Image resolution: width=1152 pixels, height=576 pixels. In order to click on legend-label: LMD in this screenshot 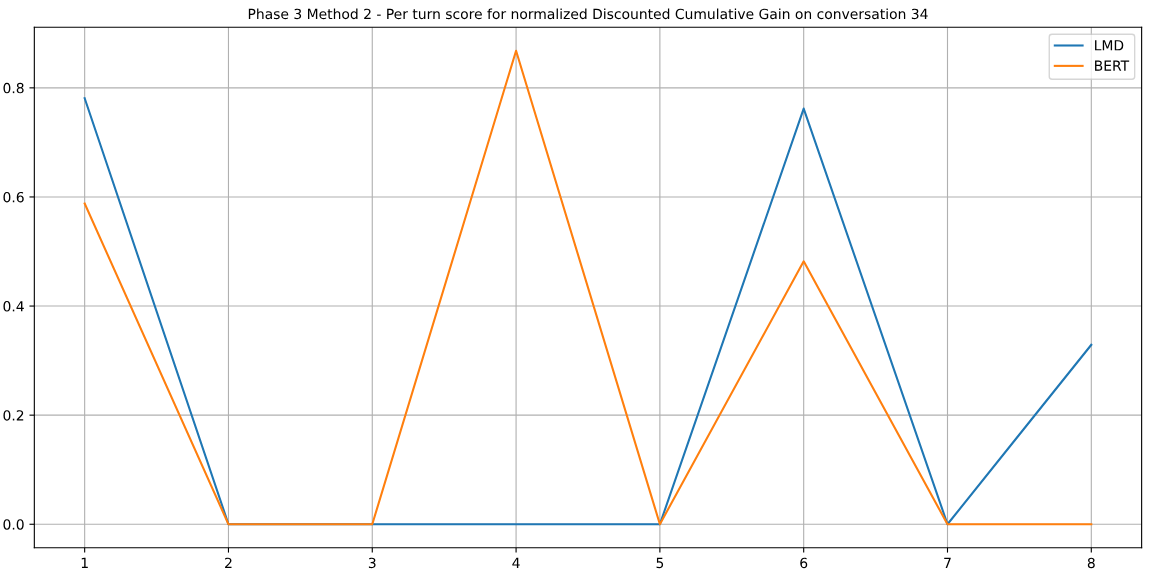, I will do `click(1109, 45)`.